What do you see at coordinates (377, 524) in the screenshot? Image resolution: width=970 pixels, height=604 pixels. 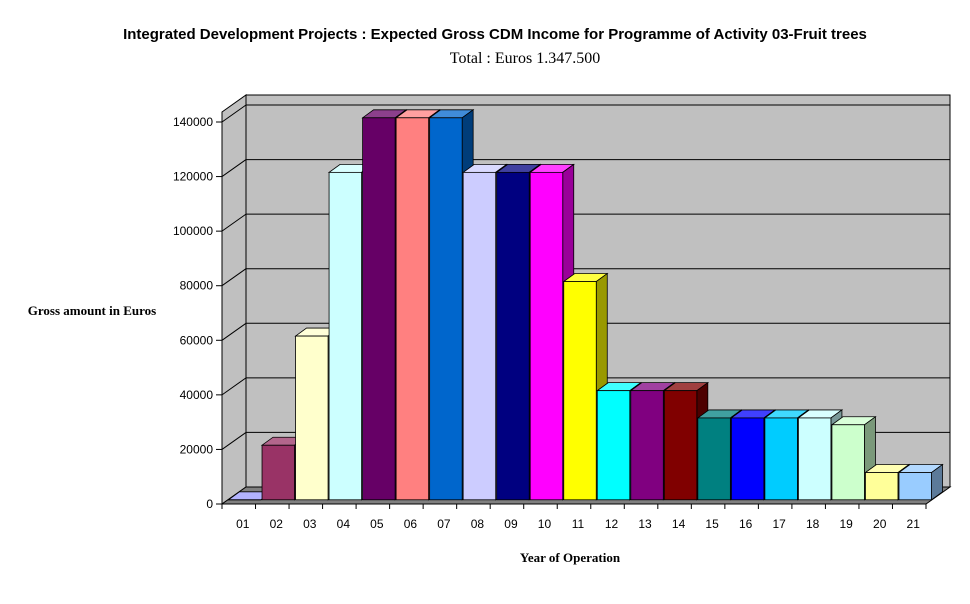 I see `x-tick-label: 05` at bounding box center [377, 524].